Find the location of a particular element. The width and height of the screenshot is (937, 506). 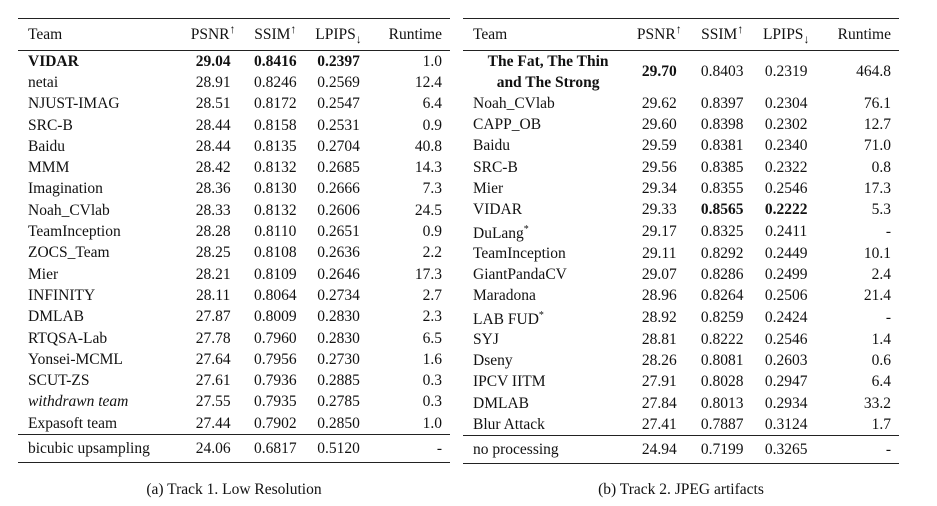

lpips-value: 0.2850 is located at coordinates (338, 423).